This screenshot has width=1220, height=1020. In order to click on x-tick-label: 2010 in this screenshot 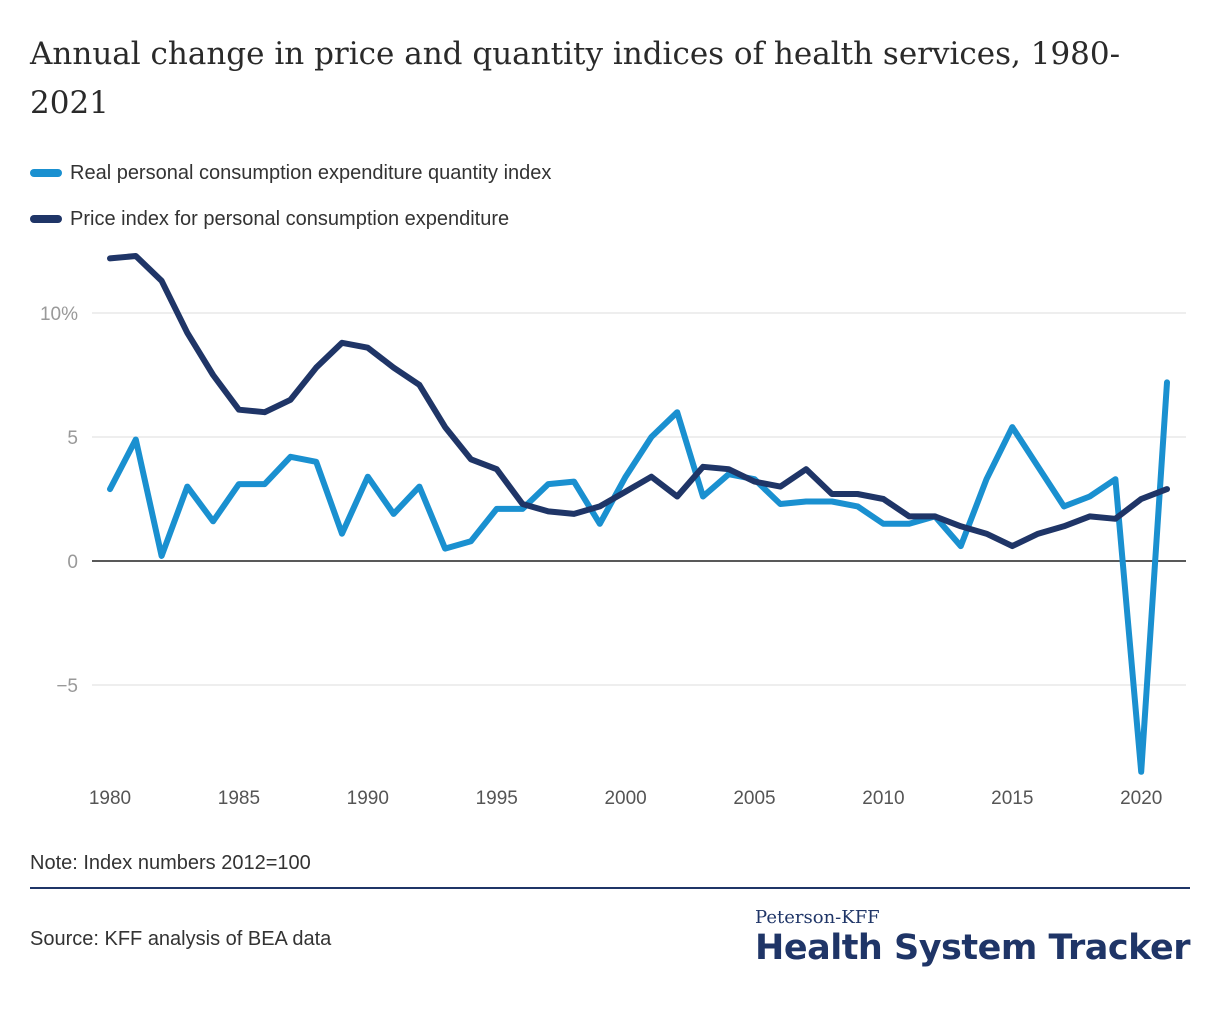, I will do `click(883, 798)`.